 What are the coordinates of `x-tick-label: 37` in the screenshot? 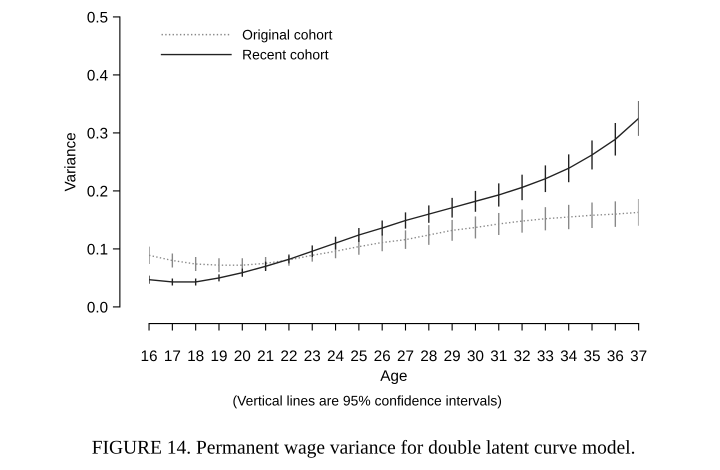 It's located at (638, 356).